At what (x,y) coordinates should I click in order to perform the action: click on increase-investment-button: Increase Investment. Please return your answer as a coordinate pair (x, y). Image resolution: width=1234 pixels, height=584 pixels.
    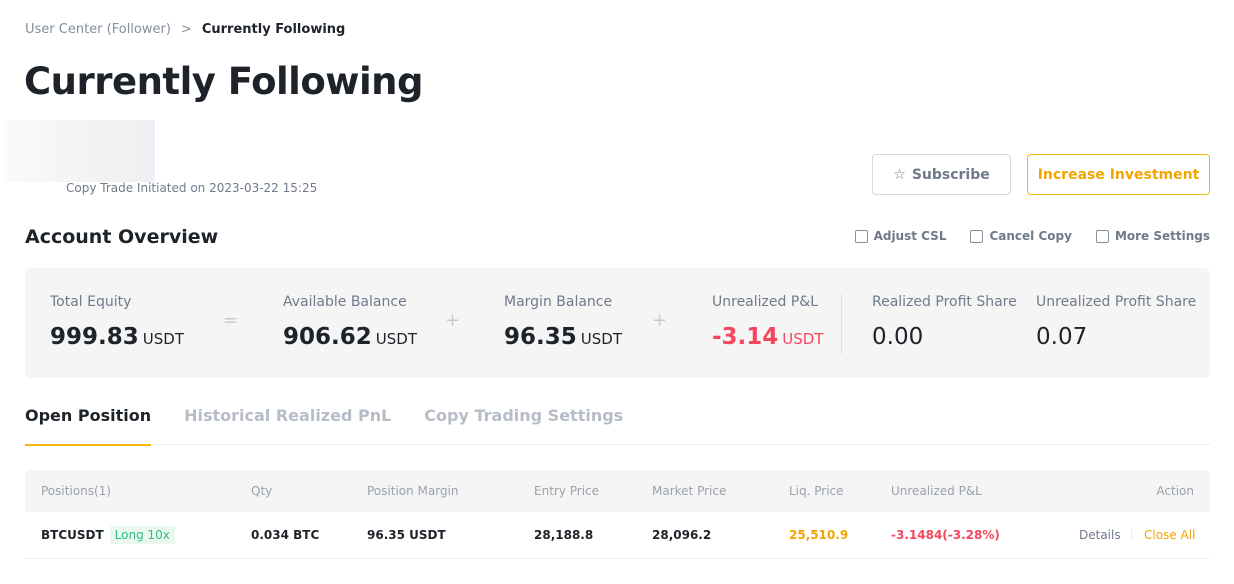
    Looking at the image, I should click on (1118, 174).